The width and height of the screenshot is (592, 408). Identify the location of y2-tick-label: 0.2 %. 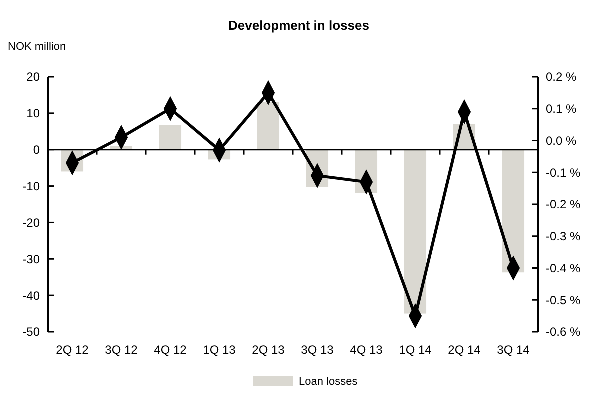
(562, 77).